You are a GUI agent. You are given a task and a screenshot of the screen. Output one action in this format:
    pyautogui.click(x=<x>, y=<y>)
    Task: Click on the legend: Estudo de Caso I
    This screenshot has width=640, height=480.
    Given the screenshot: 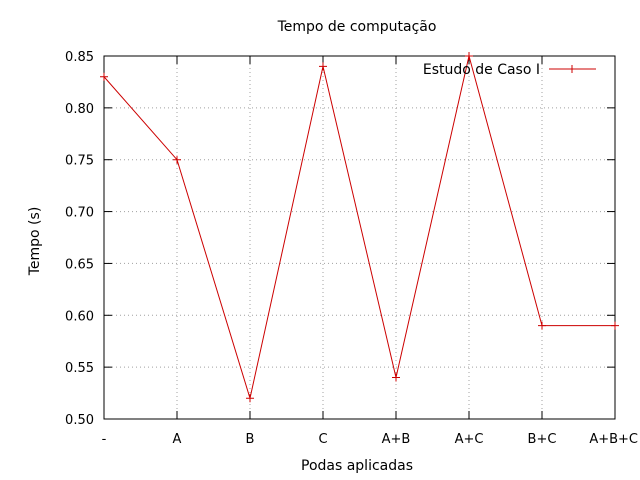 What is the action you would take?
    pyautogui.click(x=509, y=70)
    